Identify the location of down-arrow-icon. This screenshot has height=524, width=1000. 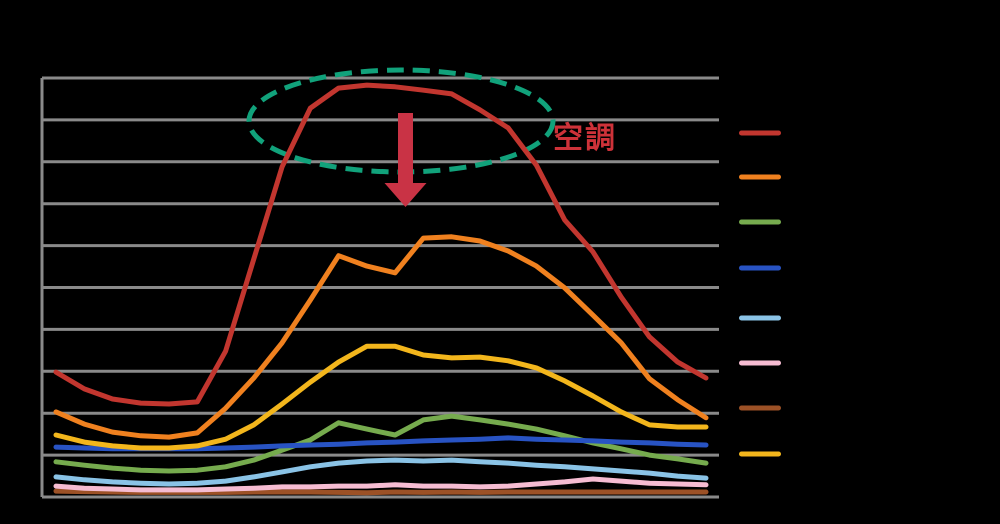
(405, 160).